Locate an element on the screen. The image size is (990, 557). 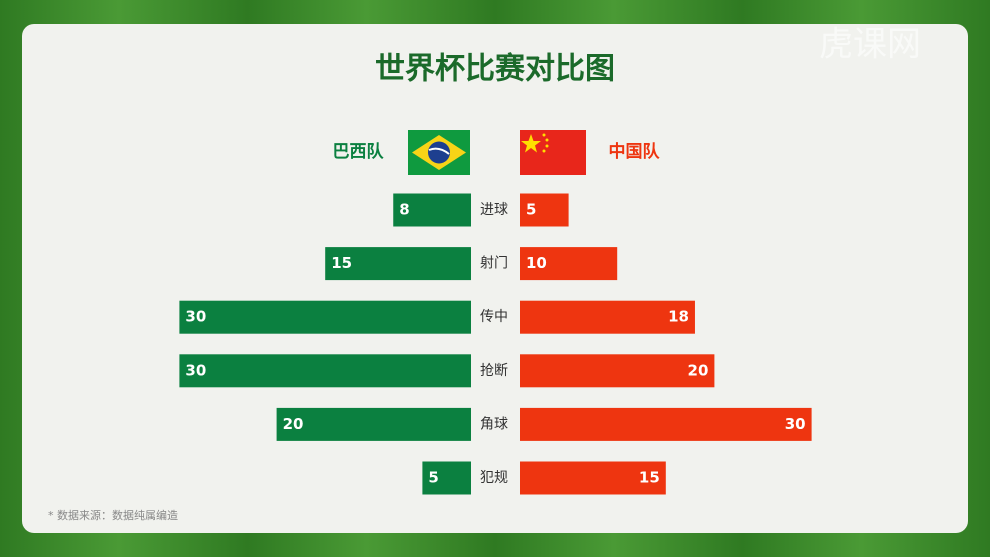
category-label: 射门 is located at coordinates (494, 264).